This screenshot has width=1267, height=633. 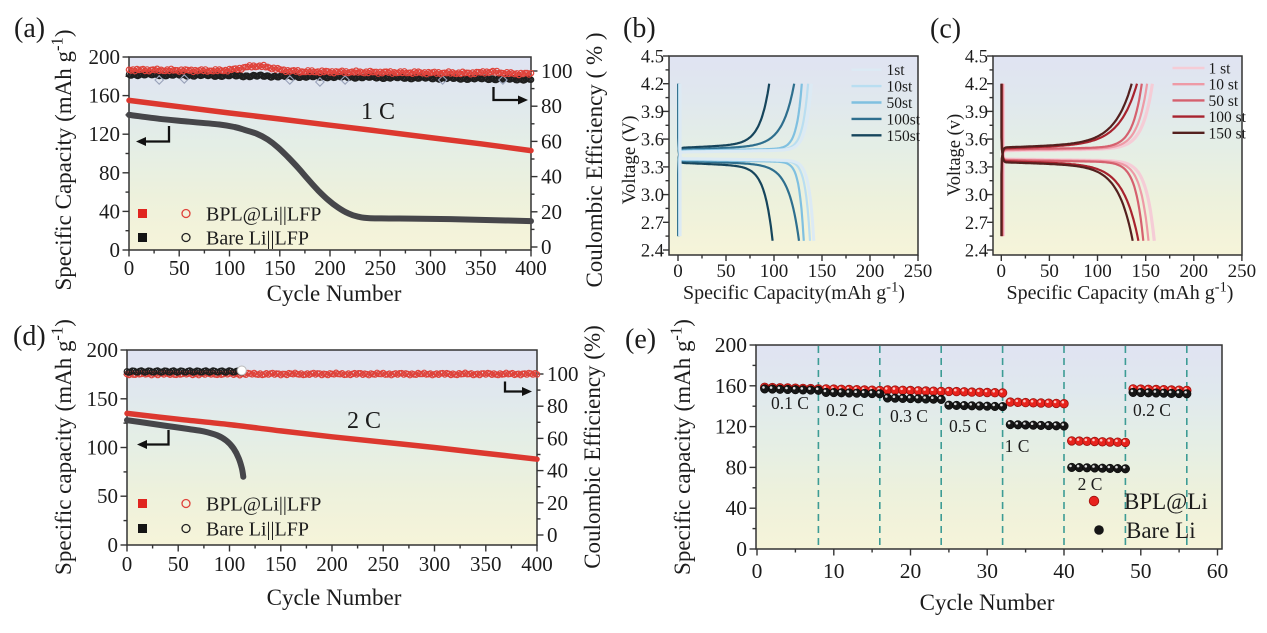 I want to click on svg-text: 10 st, so click(x=1224, y=85).